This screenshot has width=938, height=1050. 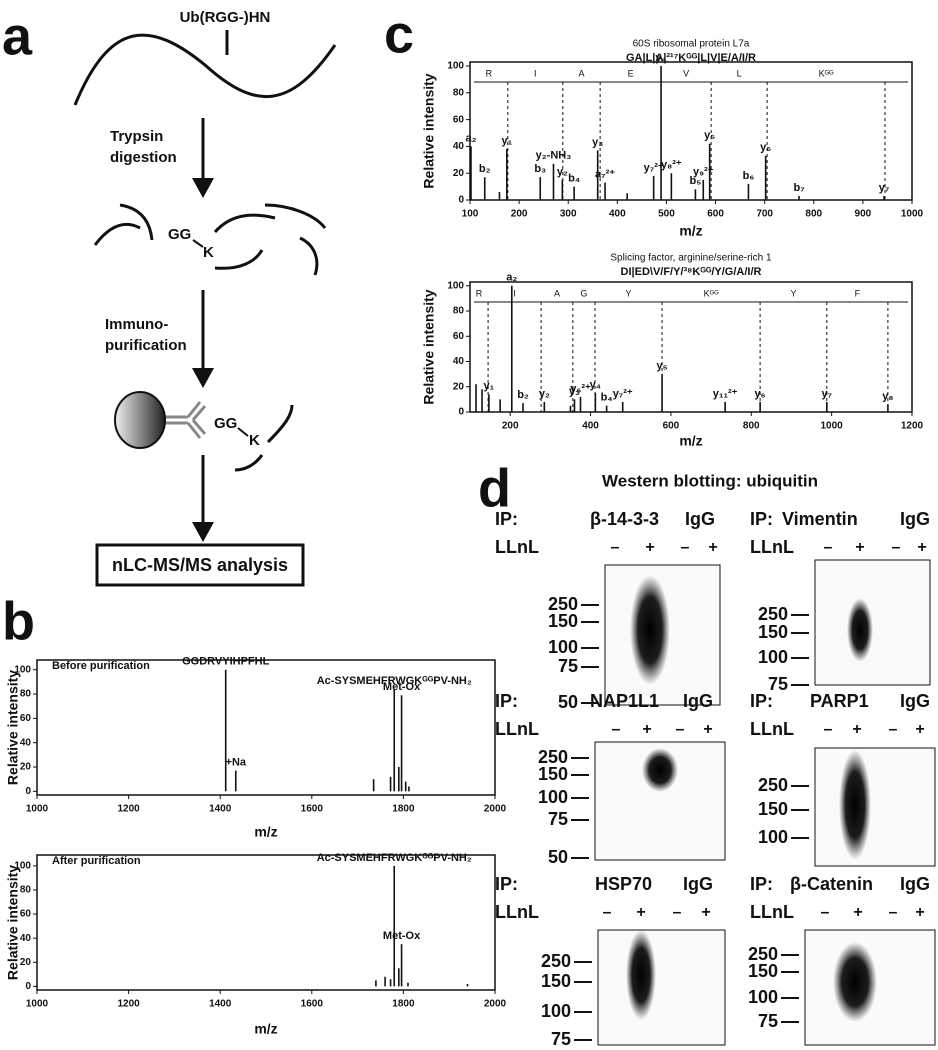 What do you see at coordinates (495, 809) in the screenshot?
I see `x-tick-label: 2000` at bounding box center [495, 809].